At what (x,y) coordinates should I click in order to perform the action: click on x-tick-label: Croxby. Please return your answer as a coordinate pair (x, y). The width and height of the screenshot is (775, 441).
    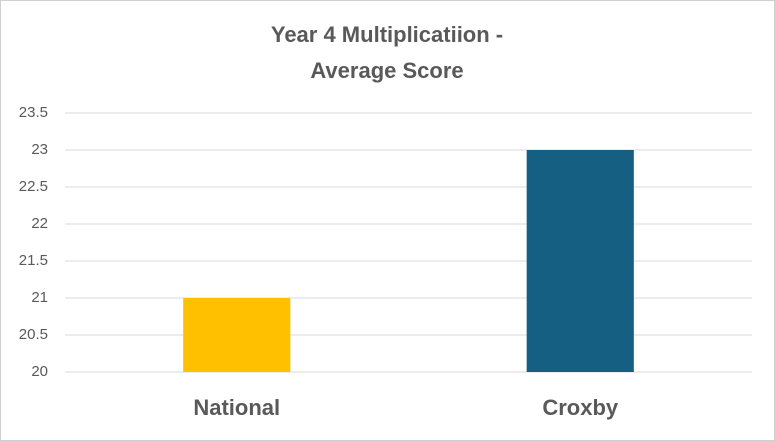
    Looking at the image, I should click on (580, 407).